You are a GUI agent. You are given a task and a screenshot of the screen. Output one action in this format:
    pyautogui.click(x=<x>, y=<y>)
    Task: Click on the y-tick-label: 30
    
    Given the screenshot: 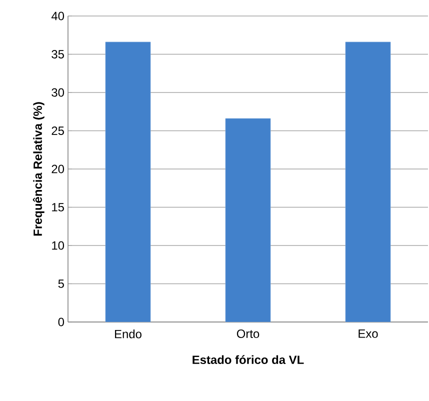 What is the action you would take?
    pyautogui.click(x=58, y=92)
    